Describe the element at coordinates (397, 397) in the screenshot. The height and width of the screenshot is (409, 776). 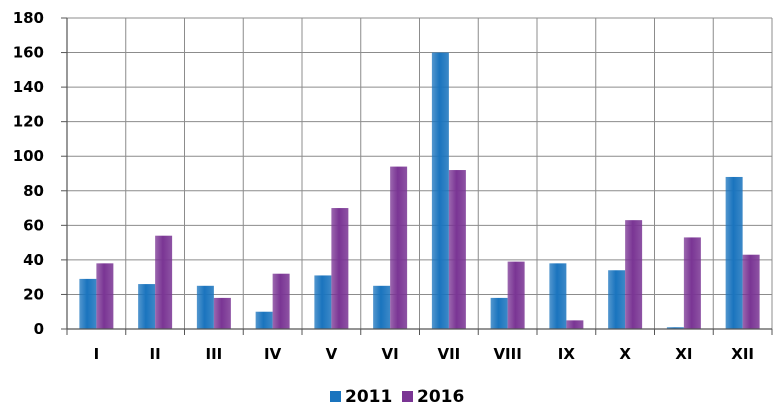
I see `legend: 2011 2016` at that location.